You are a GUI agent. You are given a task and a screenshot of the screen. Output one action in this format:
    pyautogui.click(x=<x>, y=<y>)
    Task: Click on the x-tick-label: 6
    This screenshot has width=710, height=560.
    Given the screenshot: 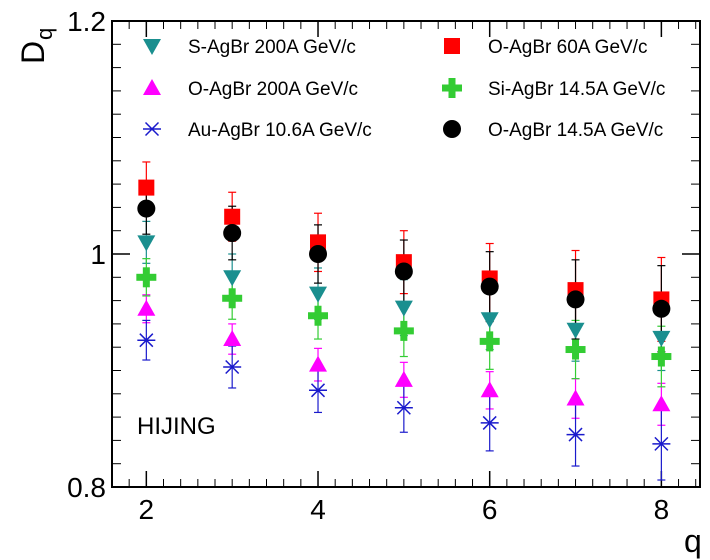 What is the action you would take?
    pyautogui.click(x=490, y=509)
    